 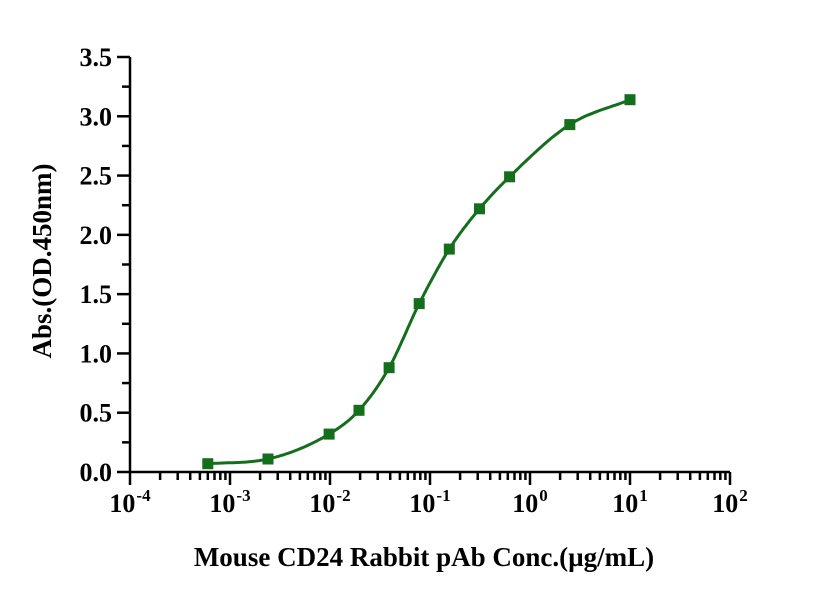 What do you see at coordinates (123, 264) in the screenshot?
I see `y-axis-ticks` at bounding box center [123, 264].